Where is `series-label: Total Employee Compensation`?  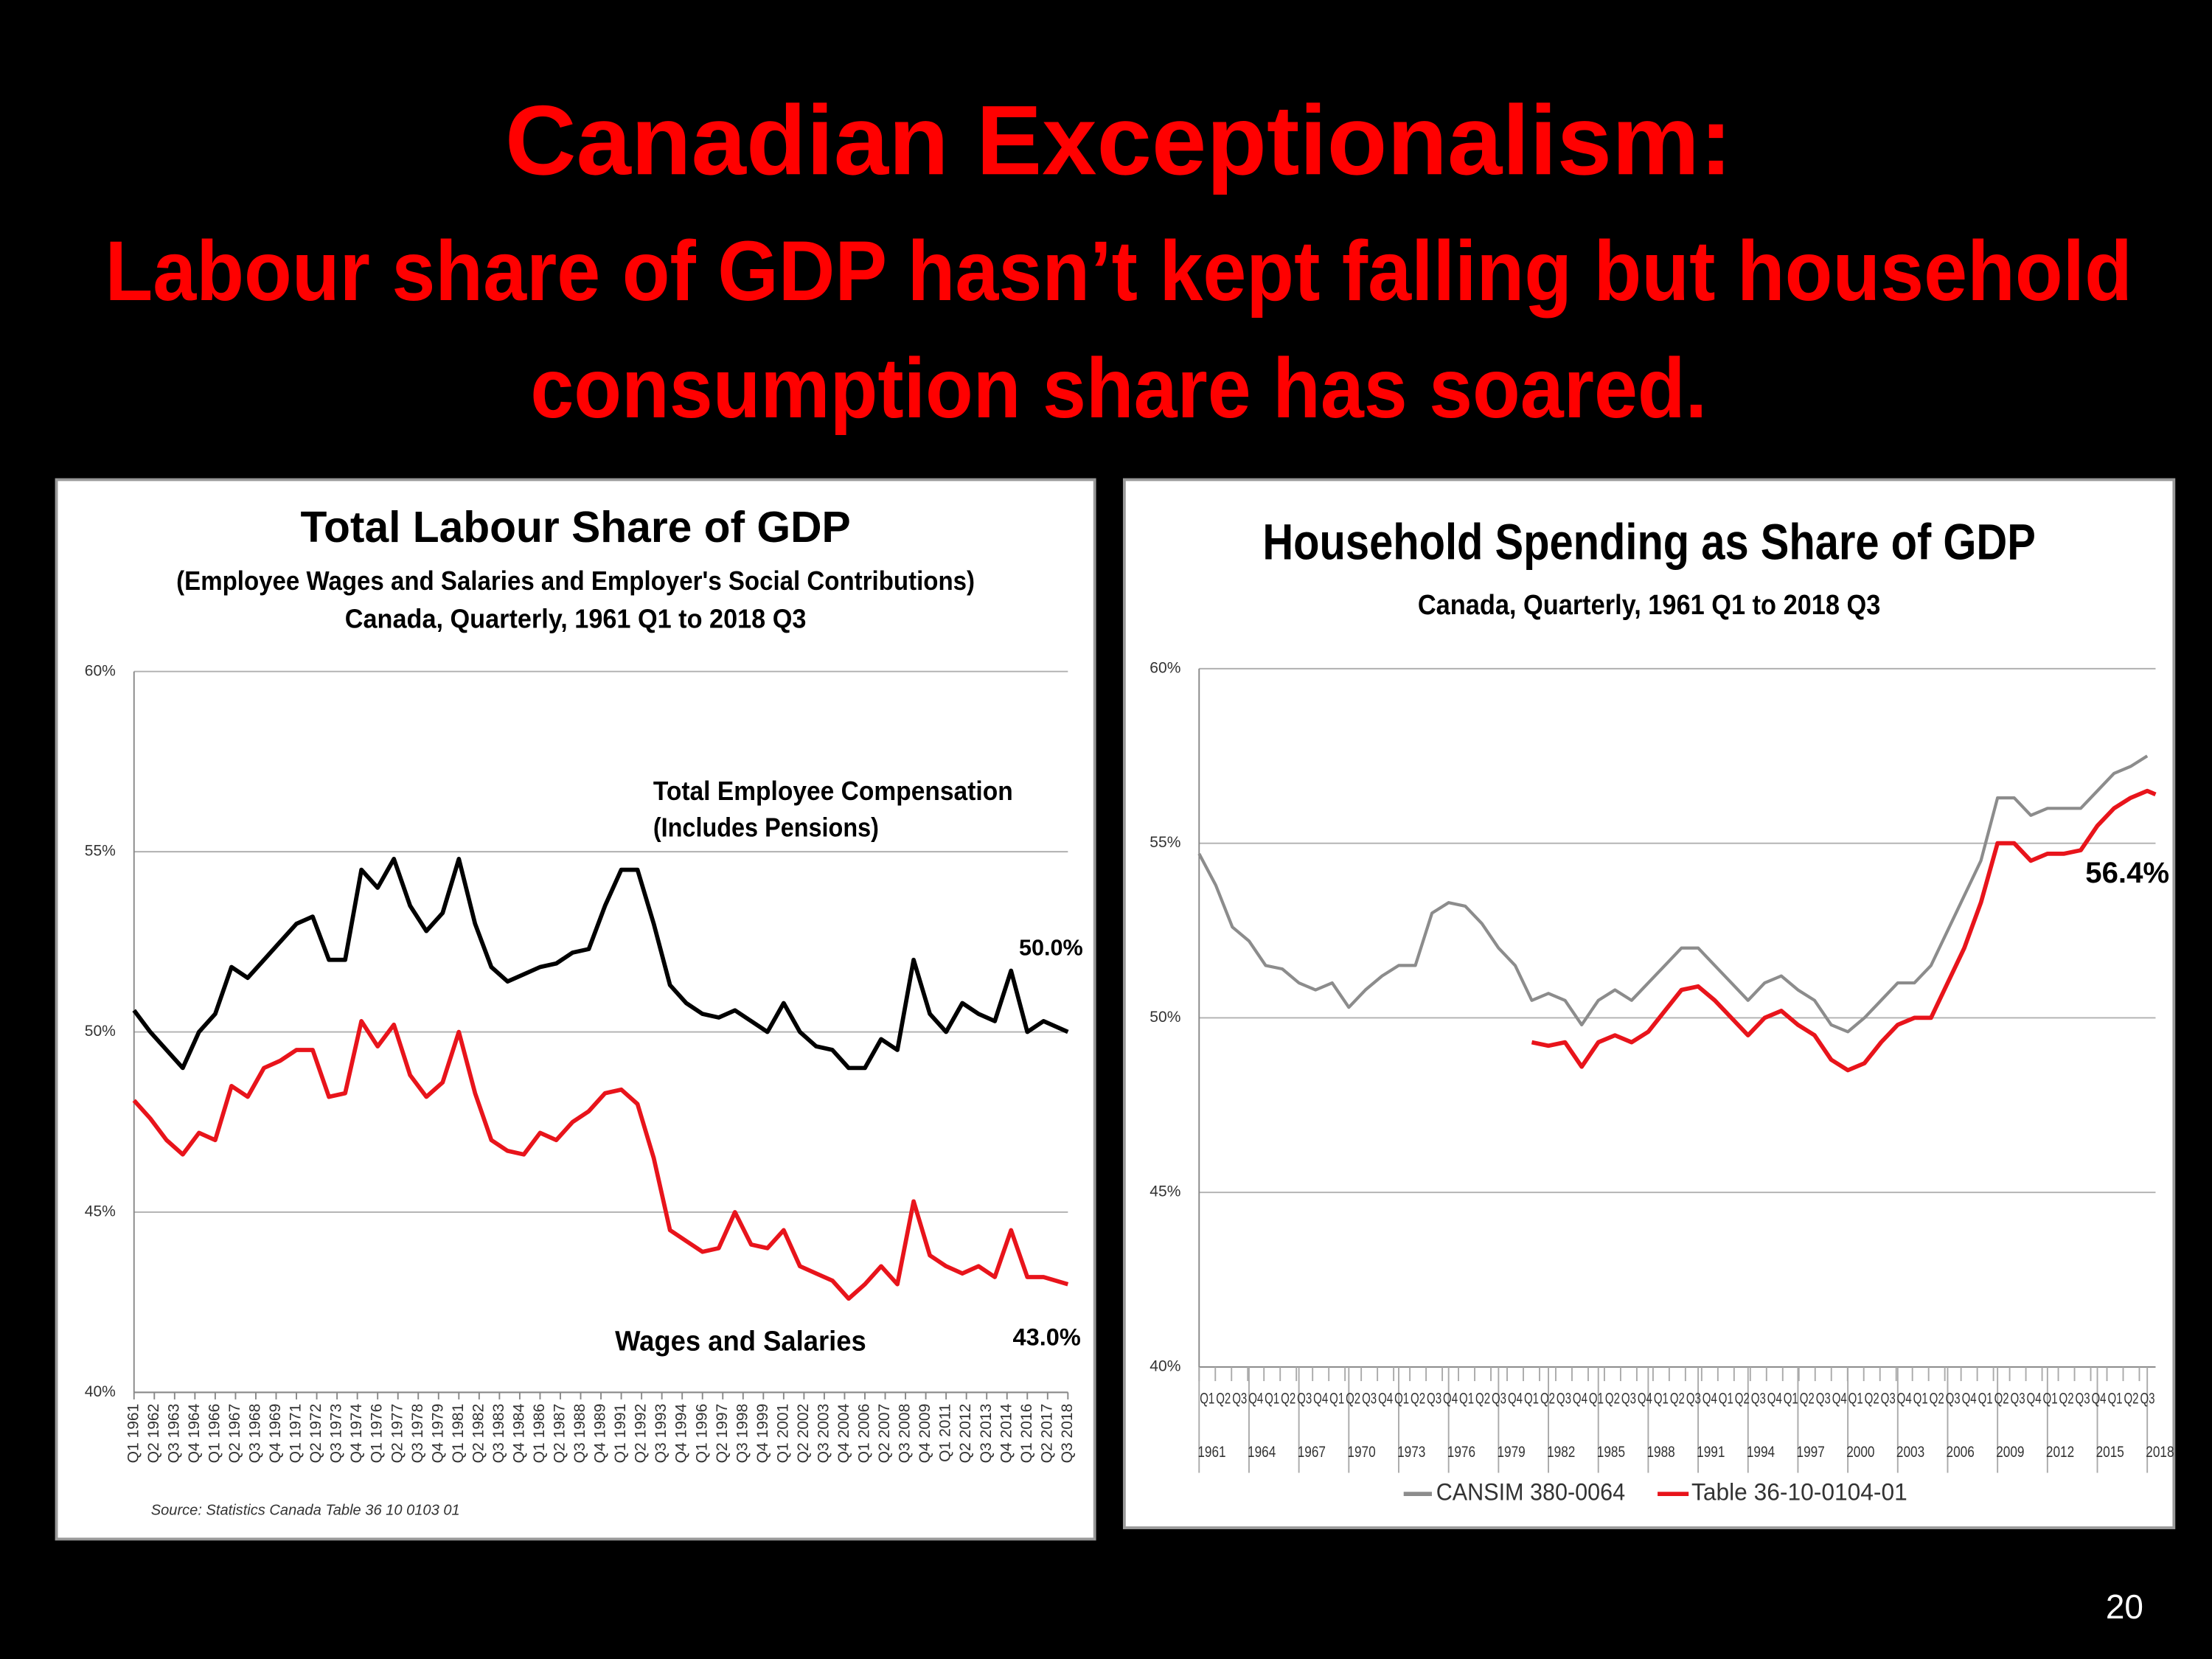 series-label: Total Employee Compensation is located at coordinates (833, 791).